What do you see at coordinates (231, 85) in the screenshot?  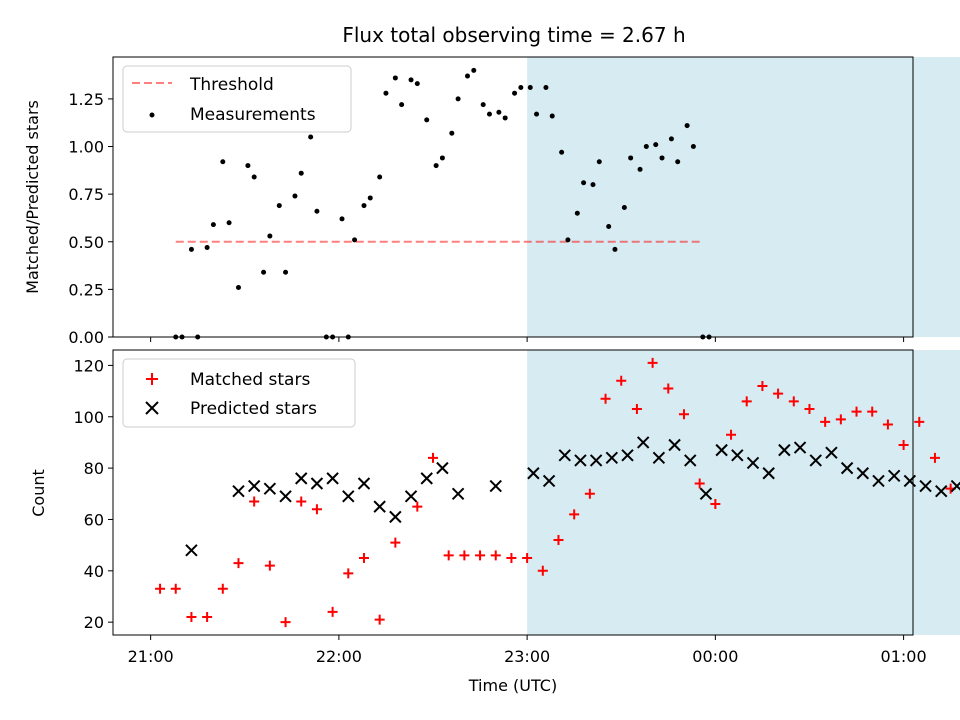 I see `threshold-legend-label: Threshold` at bounding box center [231, 85].